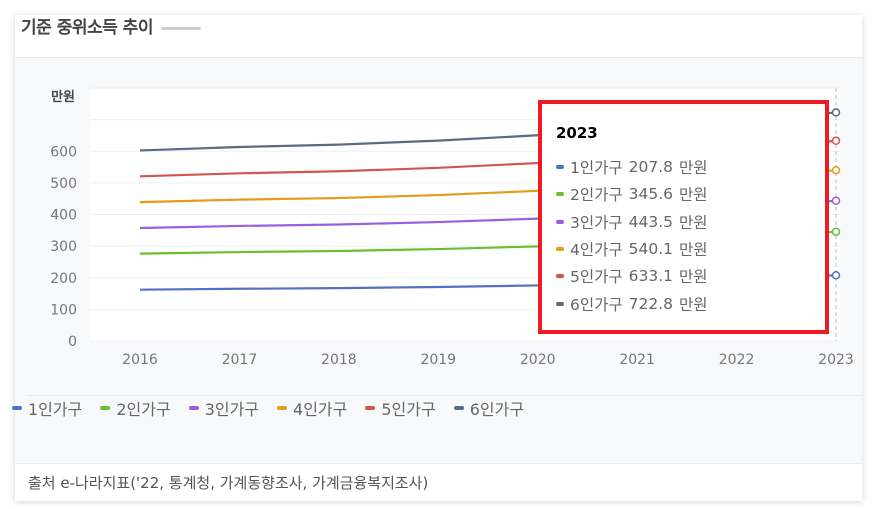 The image size is (877, 509). I want to click on x-tick-label: 2017, so click(240, 360).